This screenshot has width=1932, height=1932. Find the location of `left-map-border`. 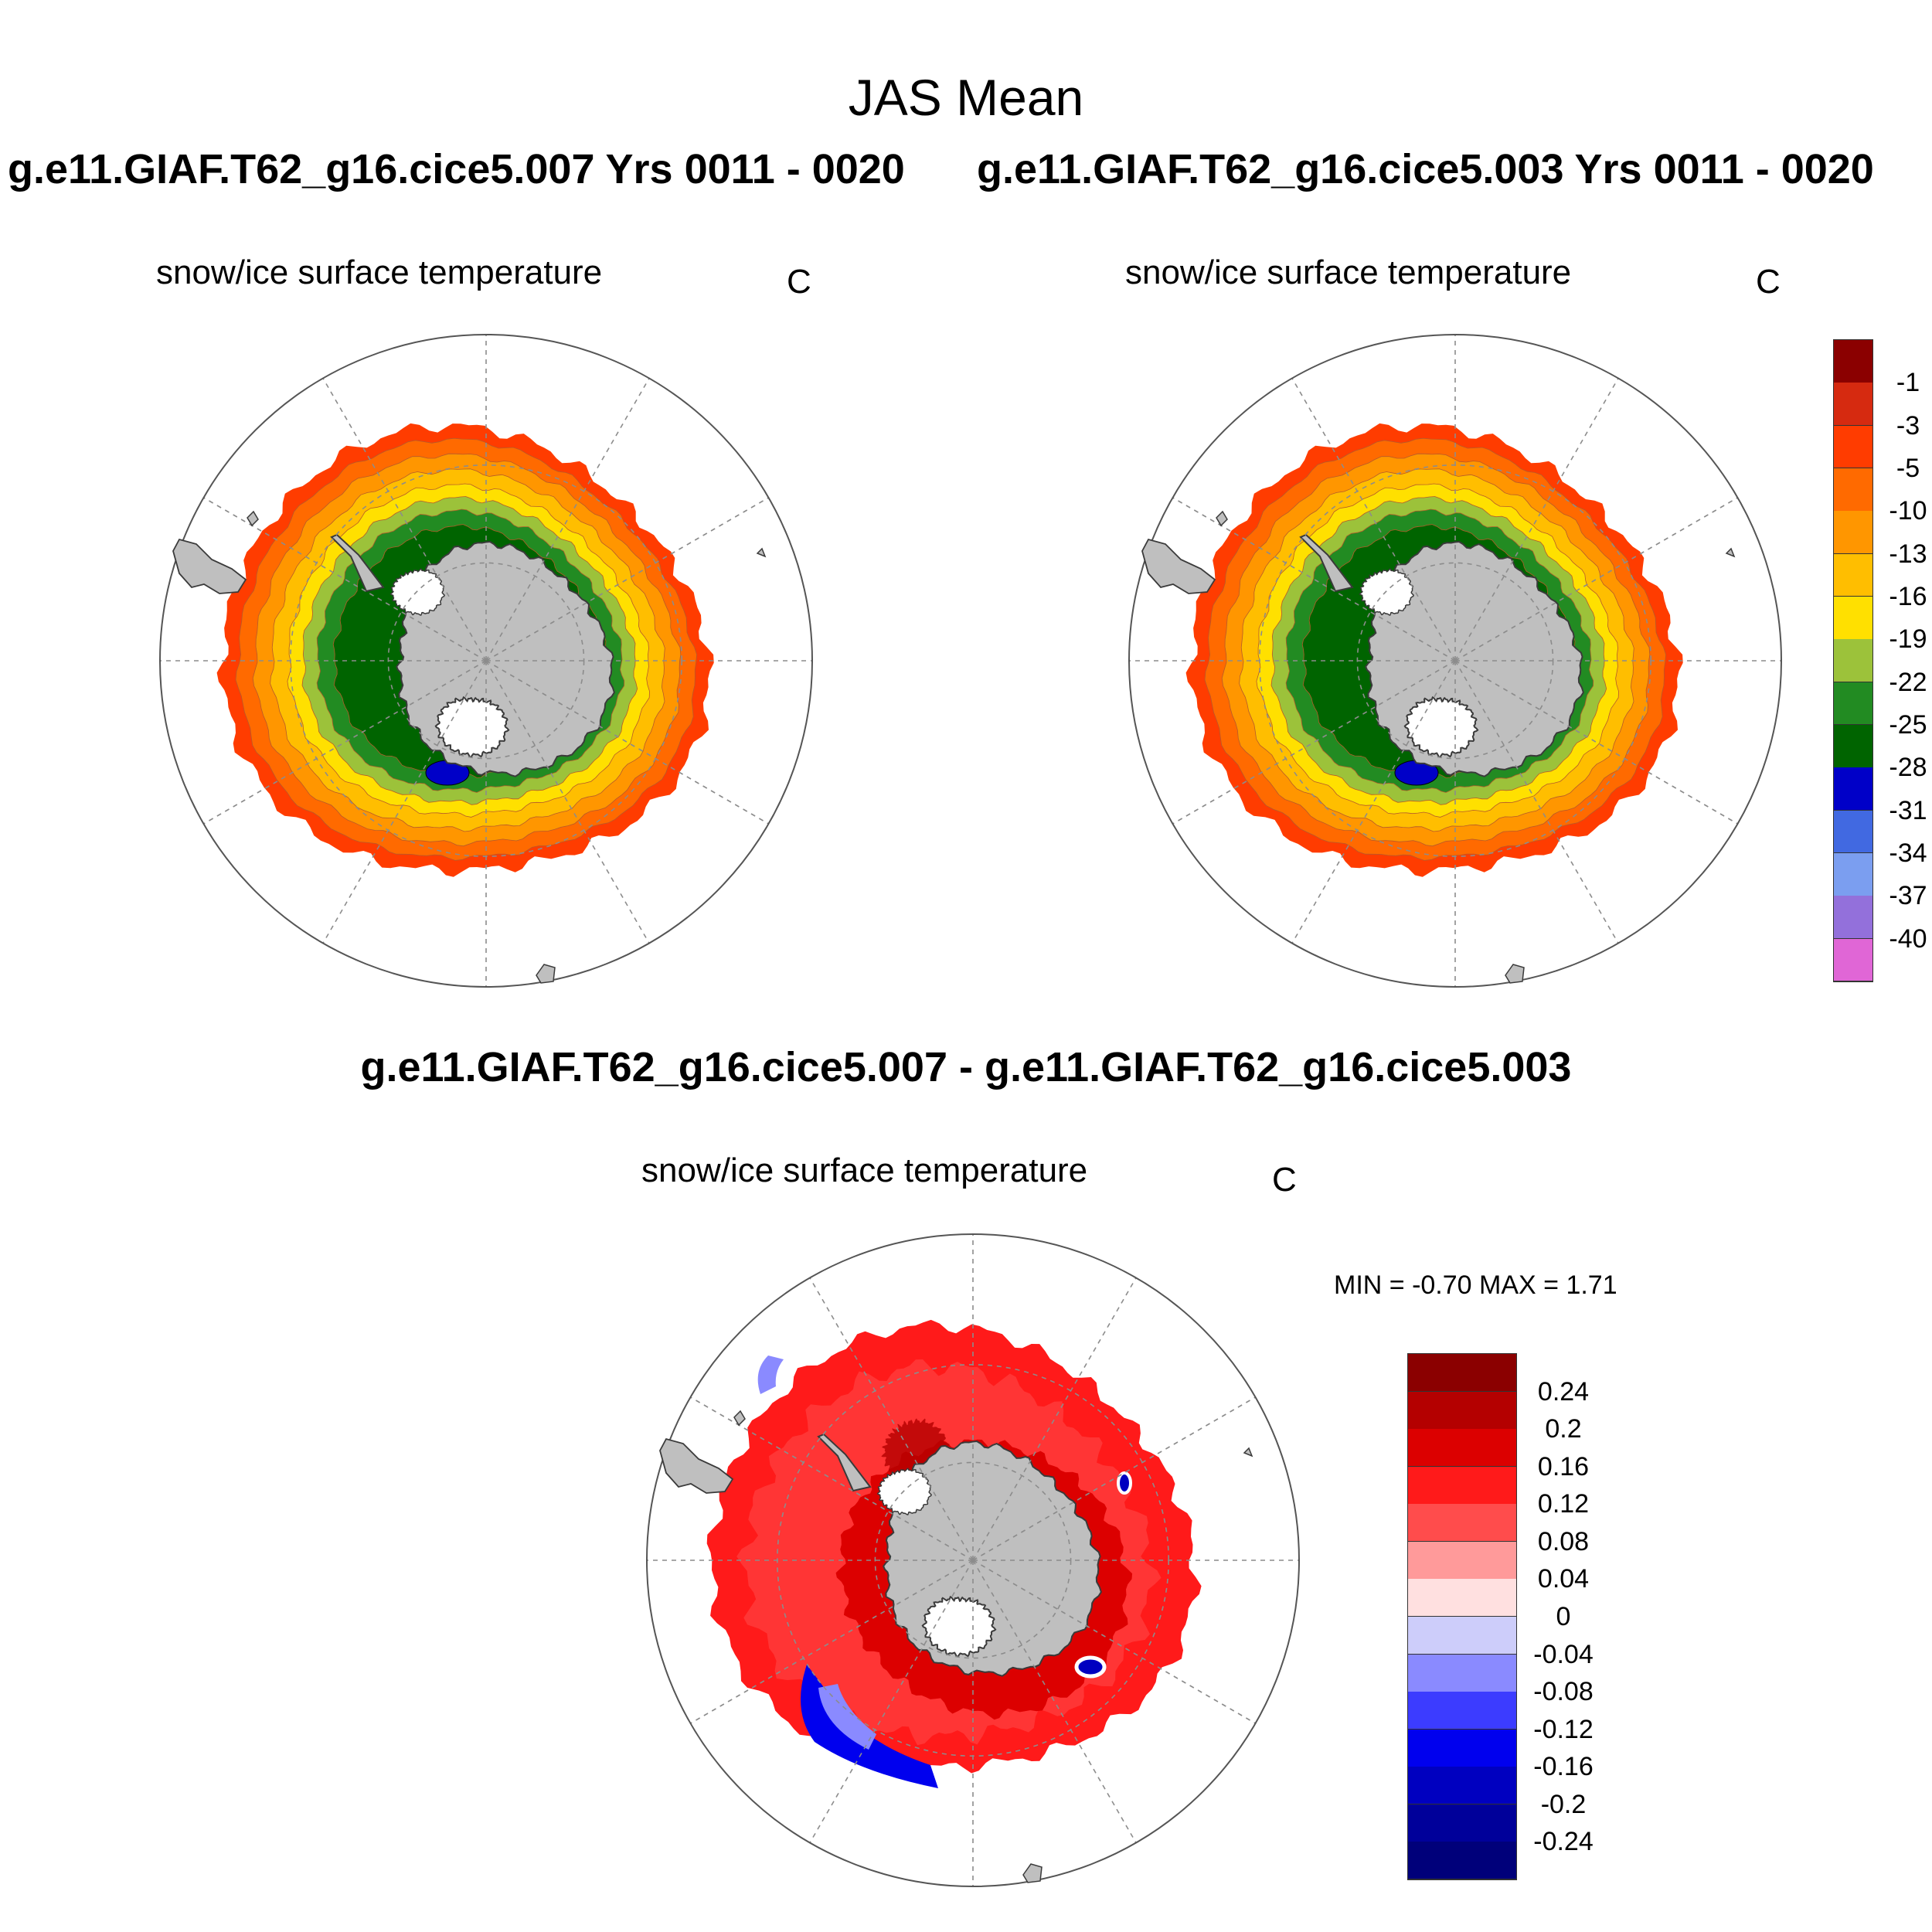

left-map-border is located at coordinates (486, 661).